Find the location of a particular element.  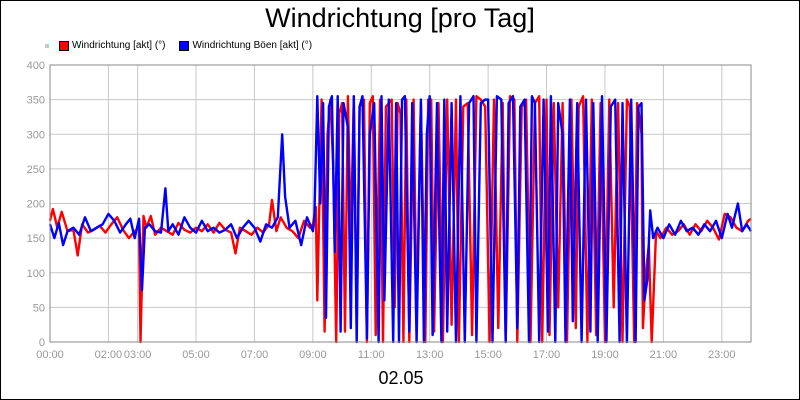

y-tick-label: 250 is located at coordinates (36, 170).